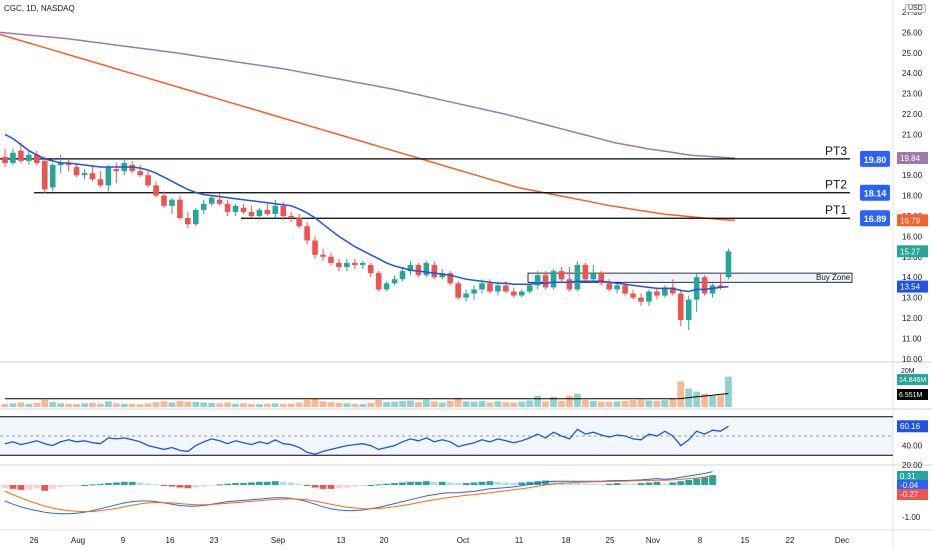 This screenshot has height=550, width=932. Describe the element at coordinates (912, 298) in the screenshot. I see `price-tick-label: 13.00` at that location.